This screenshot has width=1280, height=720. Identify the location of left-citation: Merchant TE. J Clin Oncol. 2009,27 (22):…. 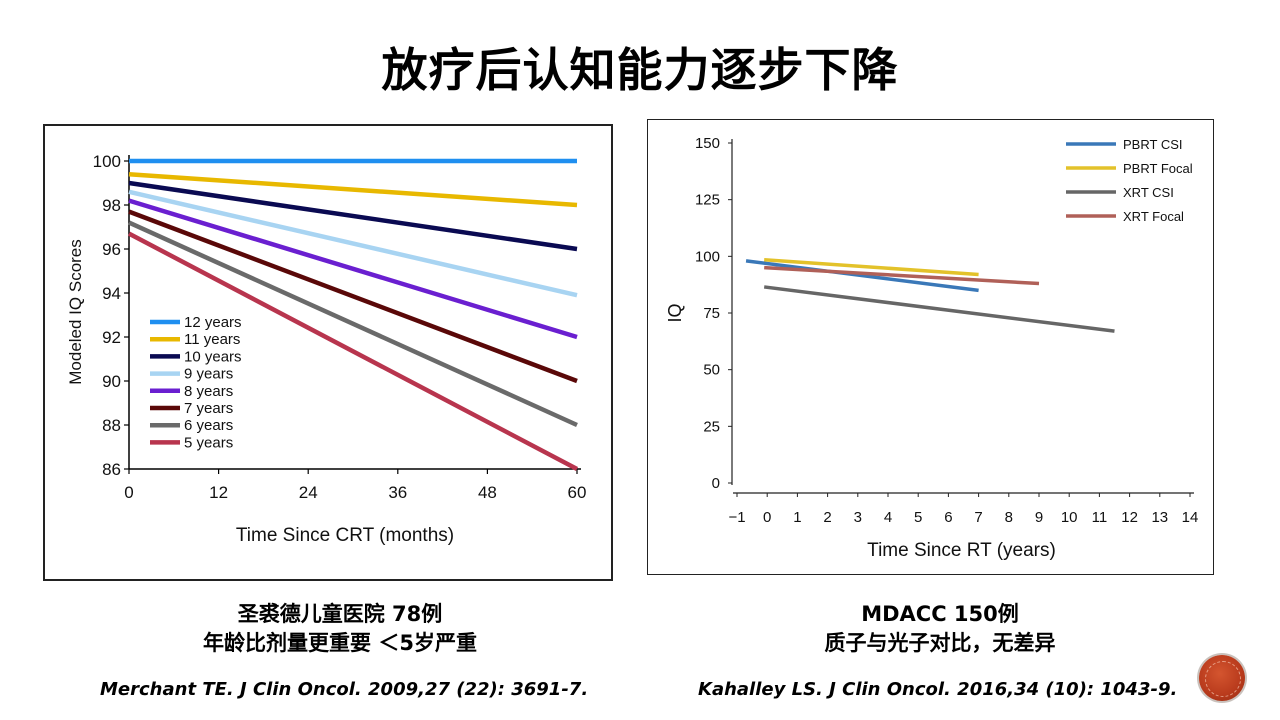
(344, 689).